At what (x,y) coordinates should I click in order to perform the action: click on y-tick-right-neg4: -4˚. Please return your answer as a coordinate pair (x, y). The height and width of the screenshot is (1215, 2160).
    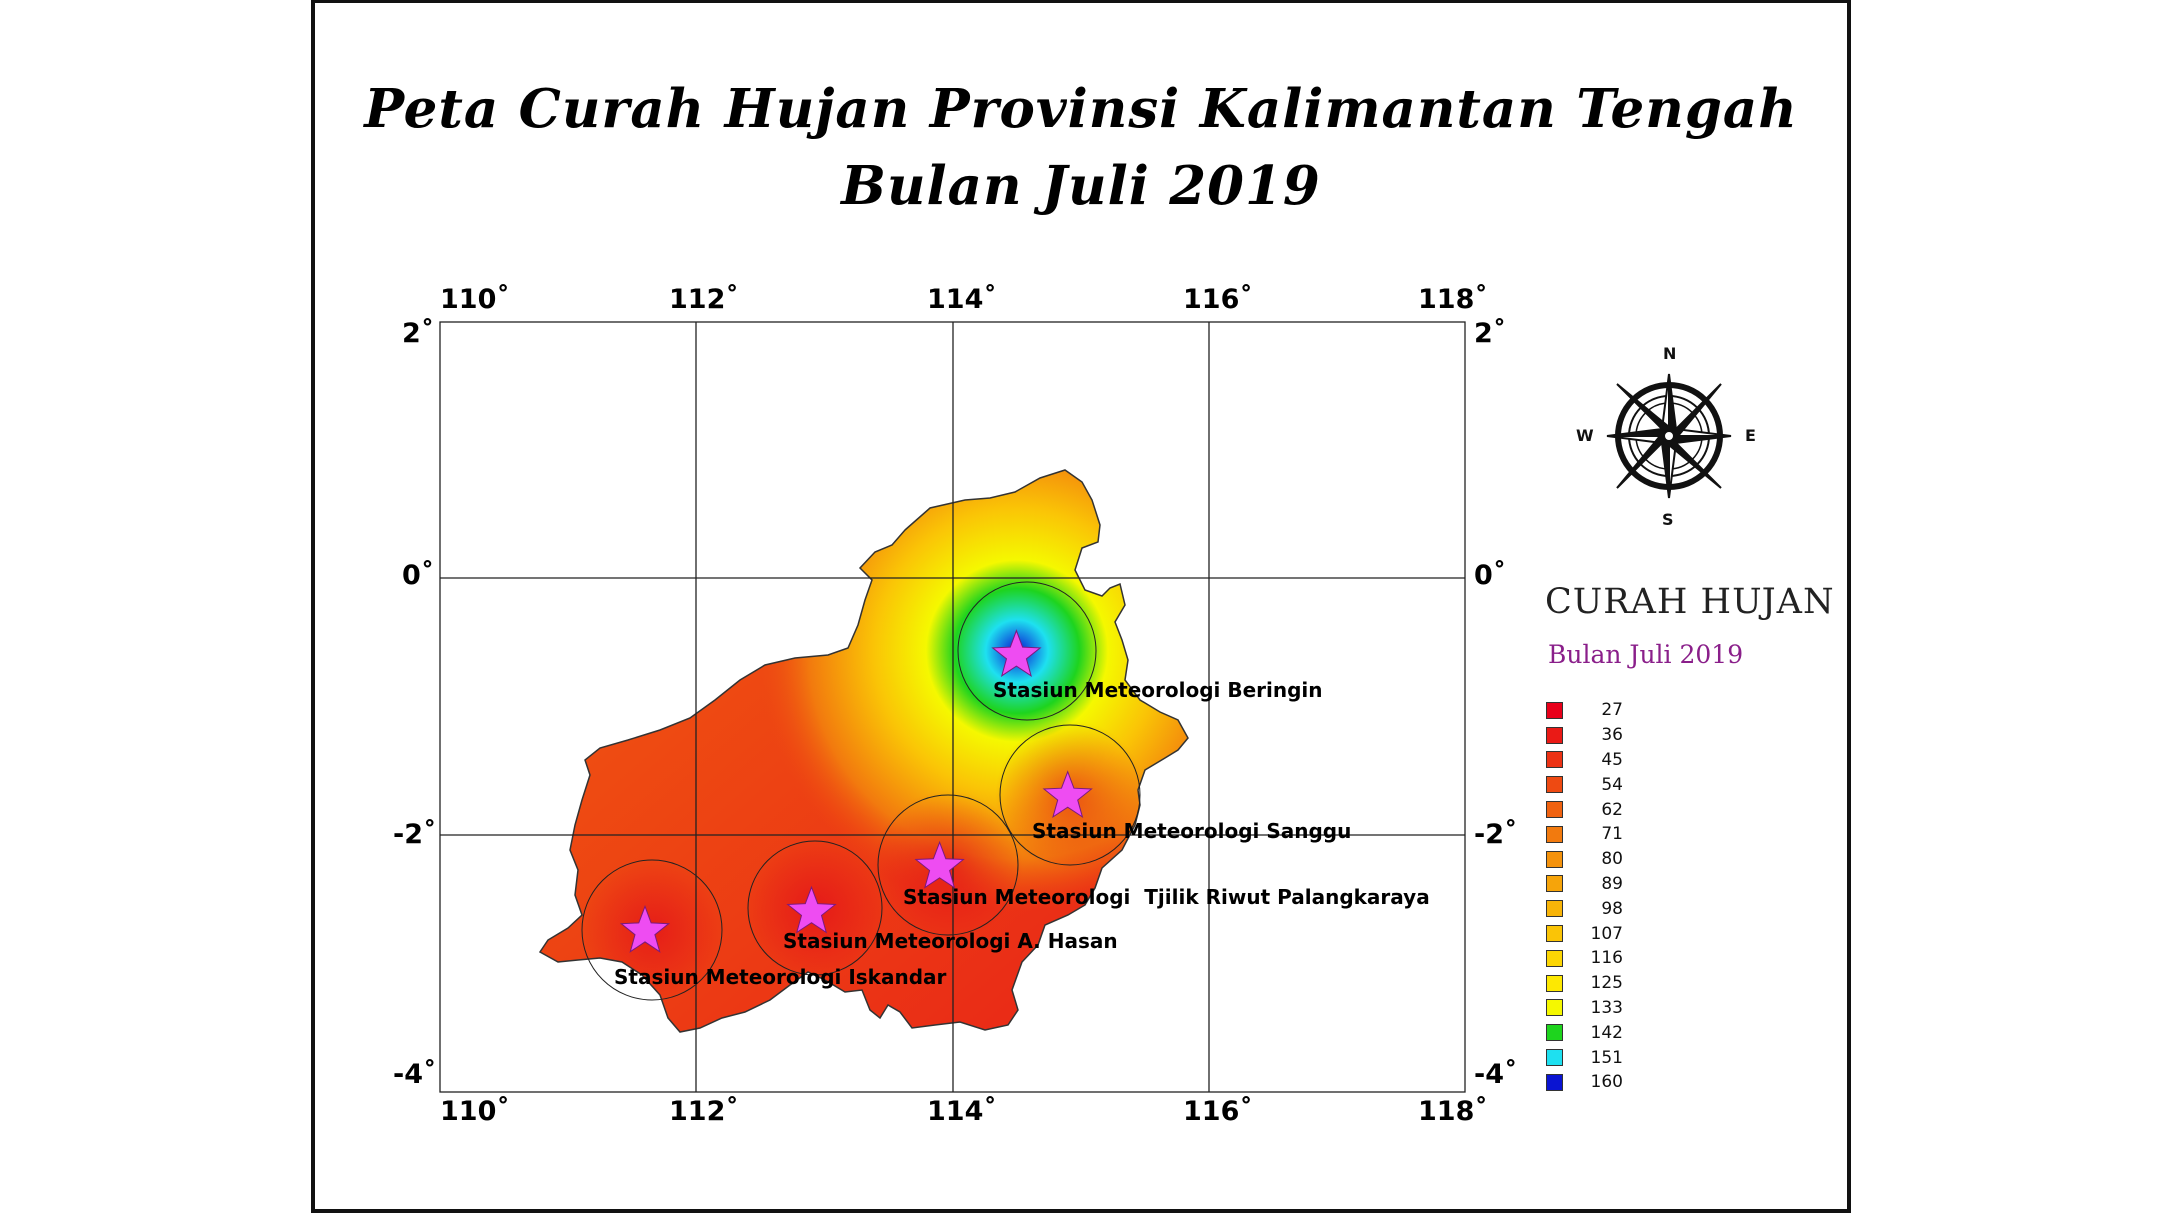
    Looking at the image, I should click on (1496, 1074).